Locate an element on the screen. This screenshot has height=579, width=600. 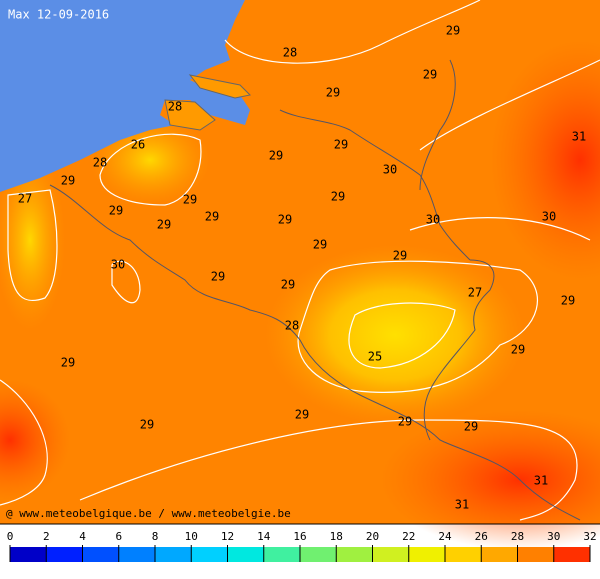
colorbar: 0 2 4 6 8 10 12 14 16 18 20 22 24 26 28 30 32 is located at coordinates (300, 542).